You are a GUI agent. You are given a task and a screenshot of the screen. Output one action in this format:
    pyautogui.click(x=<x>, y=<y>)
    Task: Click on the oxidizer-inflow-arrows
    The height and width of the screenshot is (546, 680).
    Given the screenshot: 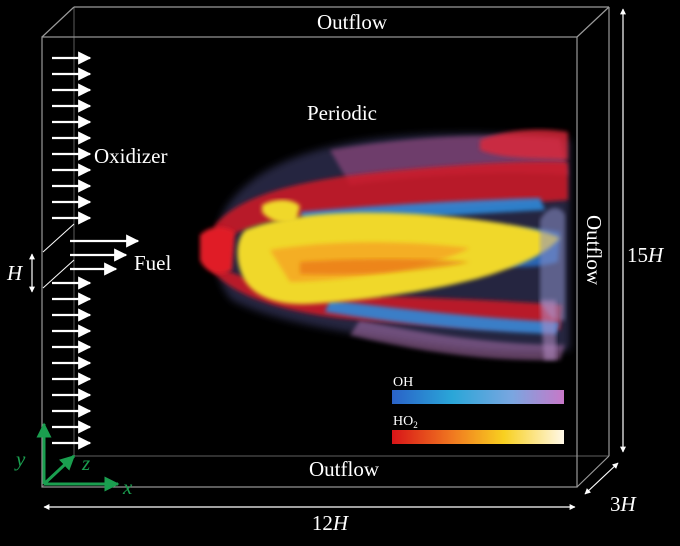 What is the action you would take?
    pyautogui.click(x=72, y=250)
    